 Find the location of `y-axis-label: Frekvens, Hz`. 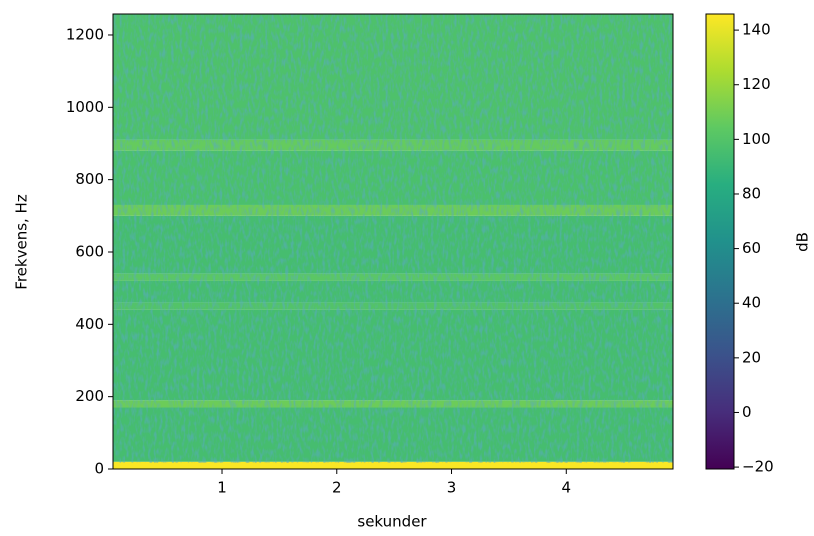

y-axis-label: Frekvens, Hz is located at coordinates (22, 242).